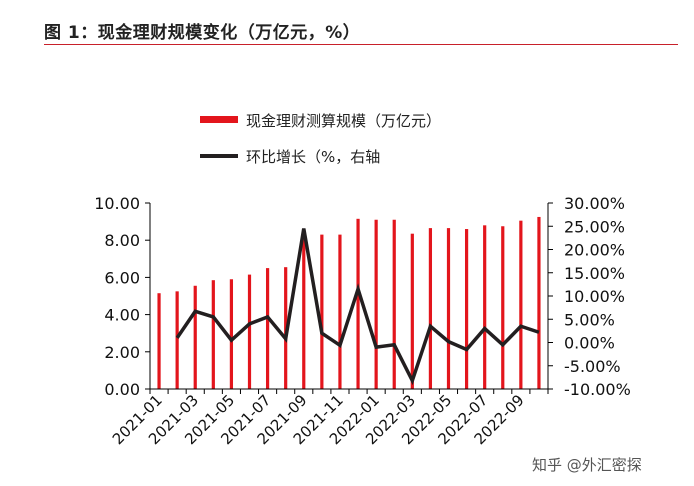 The height and width of the screenshot is (486, 694). What do you see at coordinates (313, 157) in the screenshot?
I see `legend-label-line: 环比增长（%，右轴` at bounding box center [313, 157].